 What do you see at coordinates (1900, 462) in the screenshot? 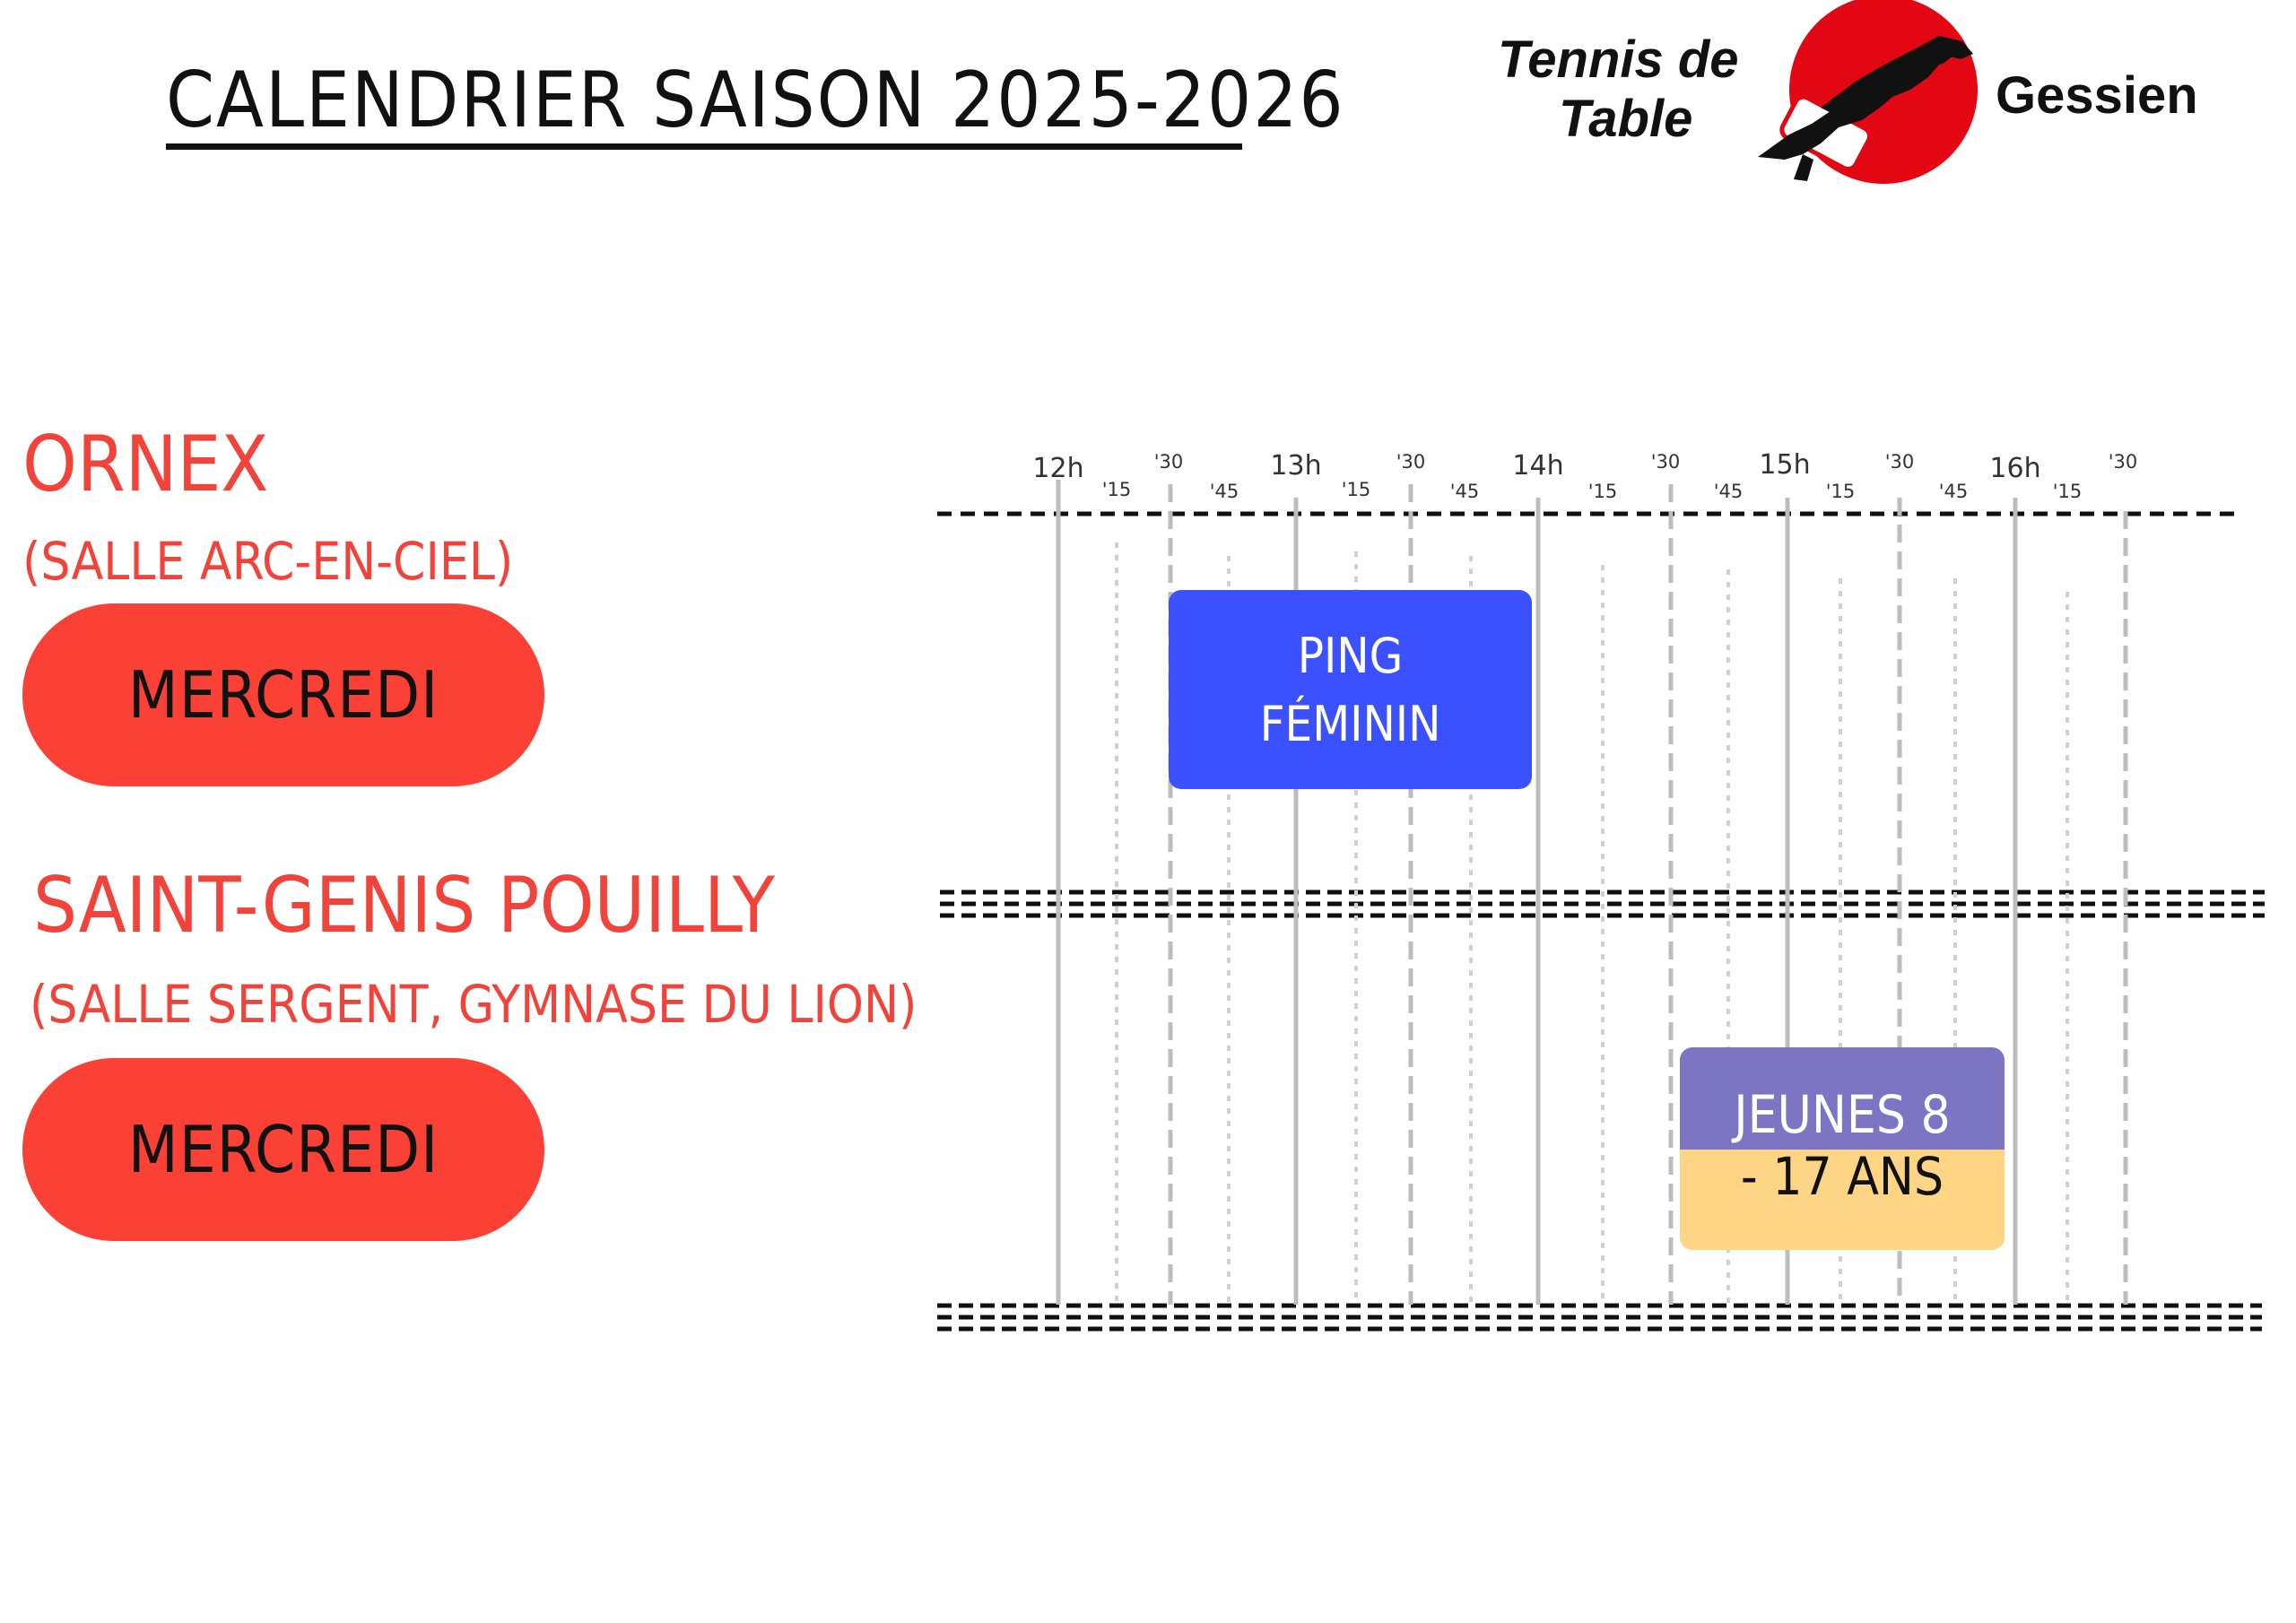
I see `tick-label-15h30: '30` at bounding box center [1900, 462].